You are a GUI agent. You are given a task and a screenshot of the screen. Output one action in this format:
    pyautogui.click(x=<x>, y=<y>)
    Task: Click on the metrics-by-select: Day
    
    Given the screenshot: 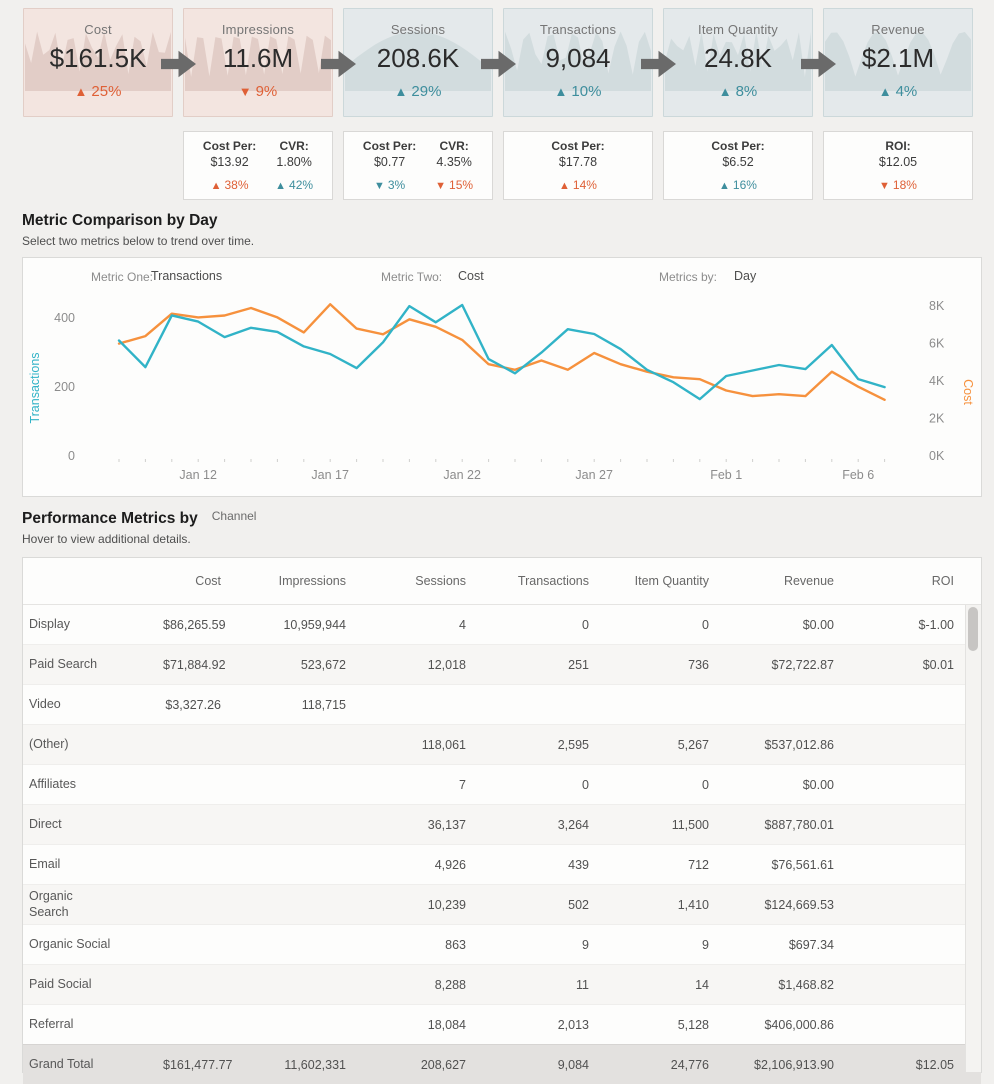 What is the action you would take?
    pyautogui.click(x=745, y=276)
    